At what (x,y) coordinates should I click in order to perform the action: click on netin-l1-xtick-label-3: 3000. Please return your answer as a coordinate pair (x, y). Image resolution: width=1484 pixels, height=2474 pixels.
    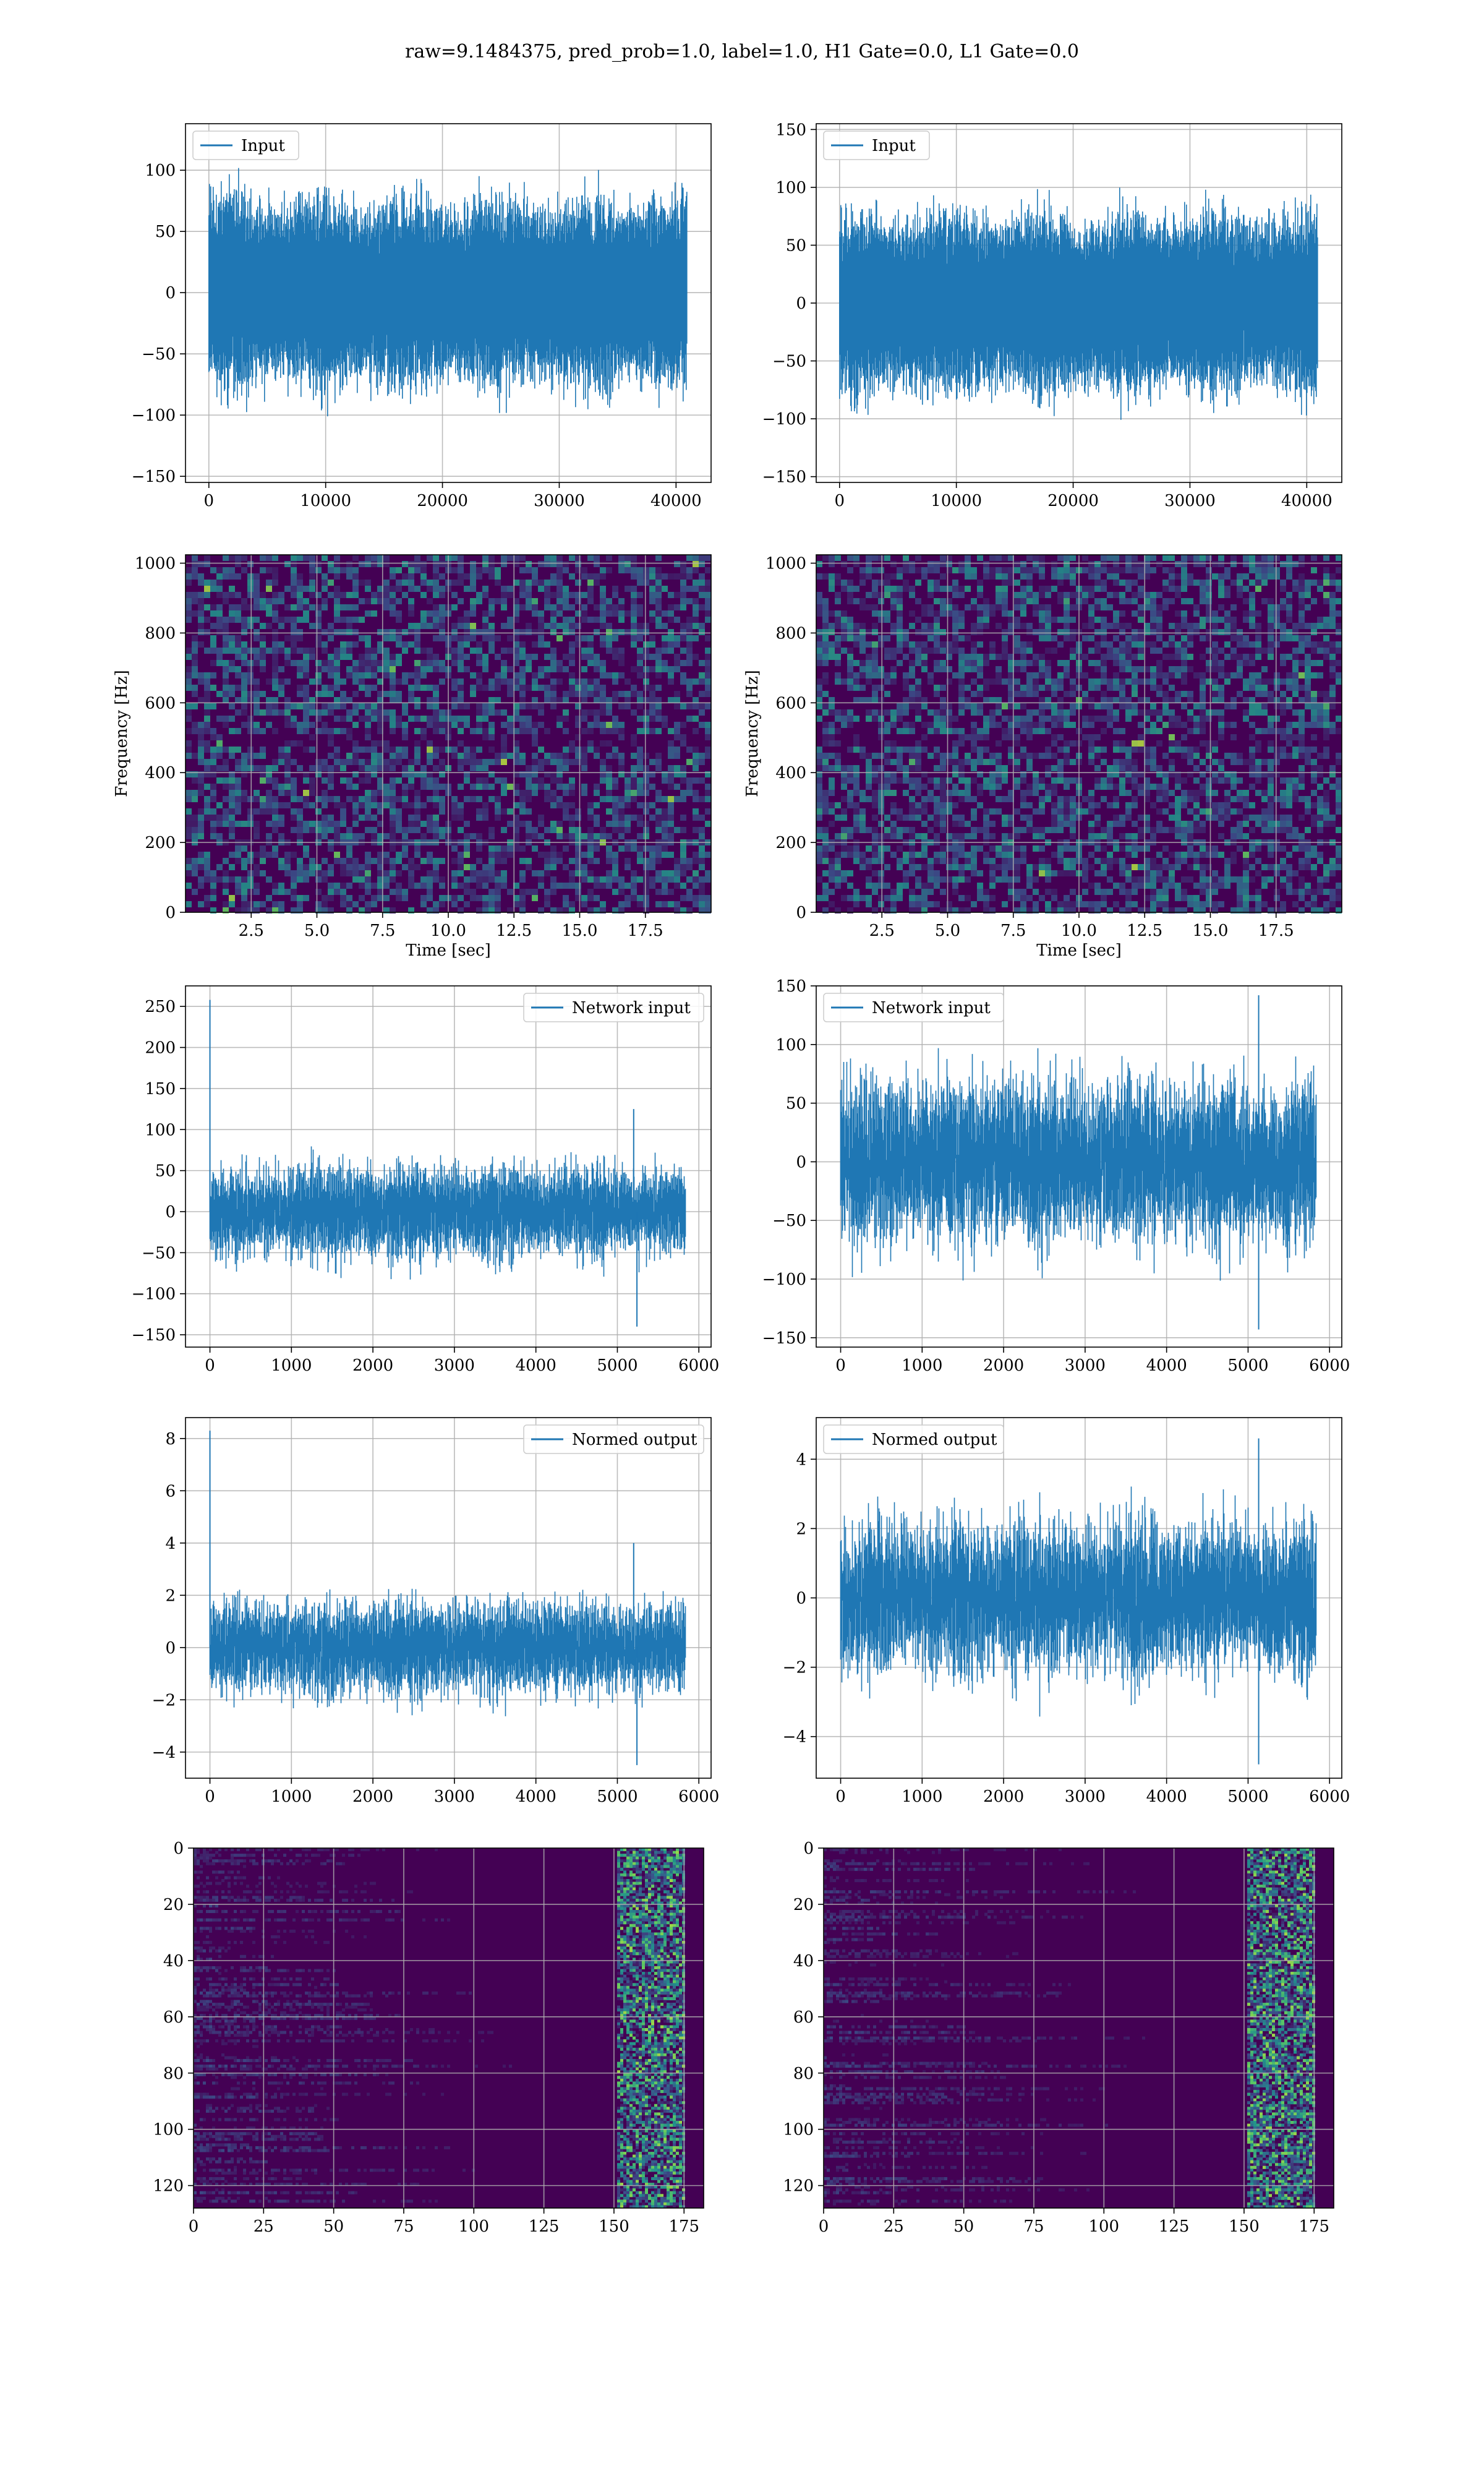
    Looking at the image, I should click on (1085, 1365).